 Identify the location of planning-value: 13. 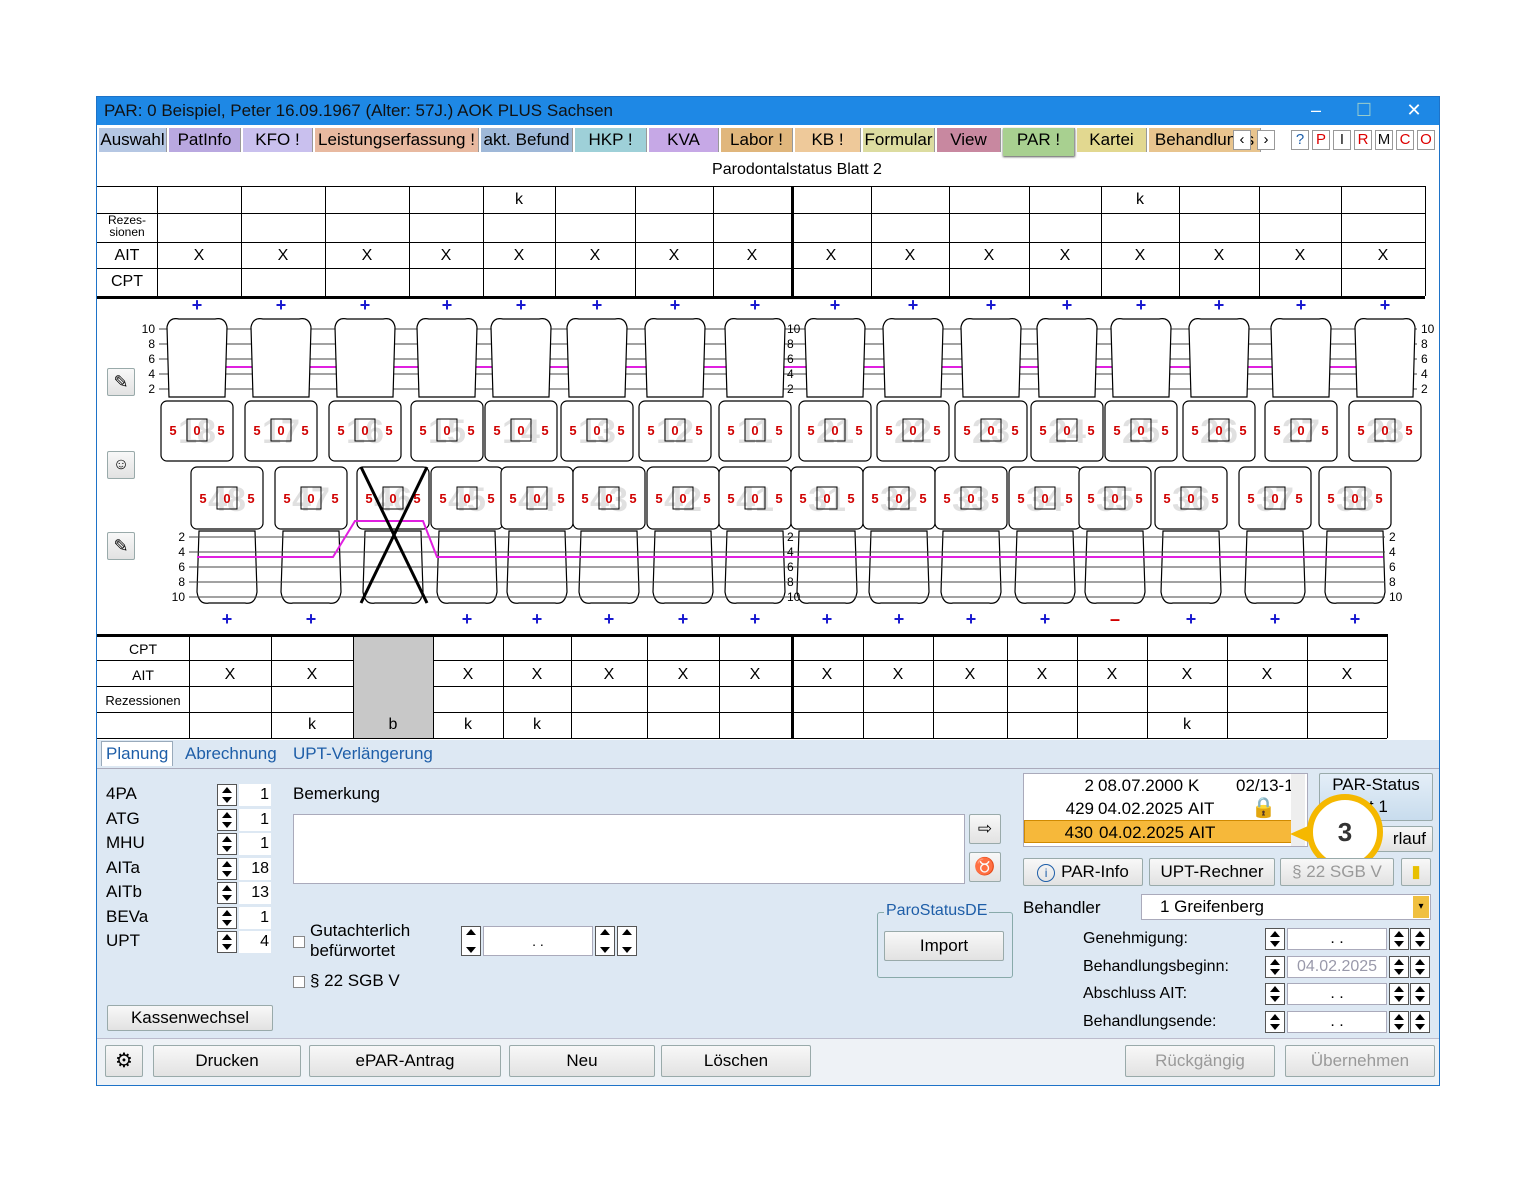
(255, 893).